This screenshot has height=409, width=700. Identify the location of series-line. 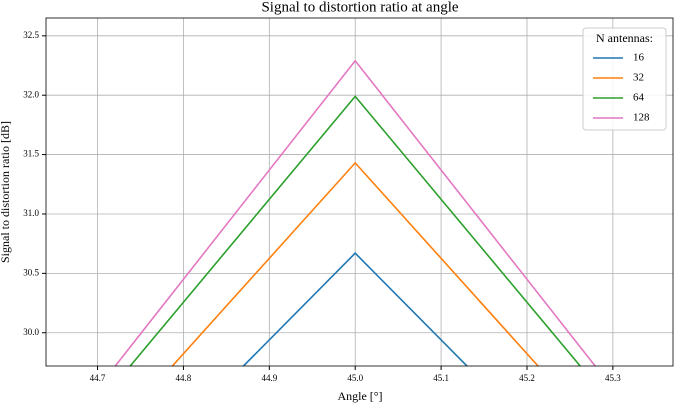
(355, 309).